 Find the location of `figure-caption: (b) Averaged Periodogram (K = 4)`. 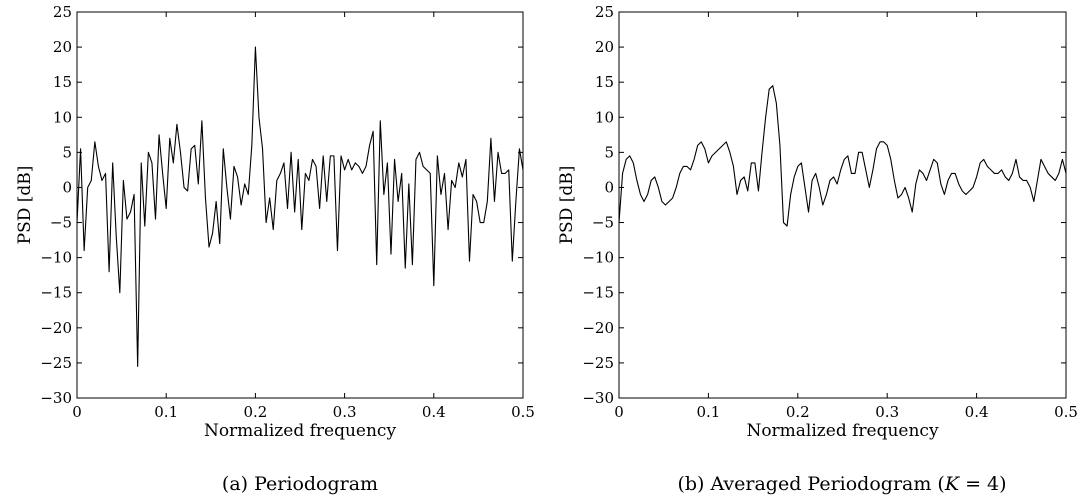

figure-caption: (b) Averaged Periodogram (K = 4) is located at coordinates (841, 484).